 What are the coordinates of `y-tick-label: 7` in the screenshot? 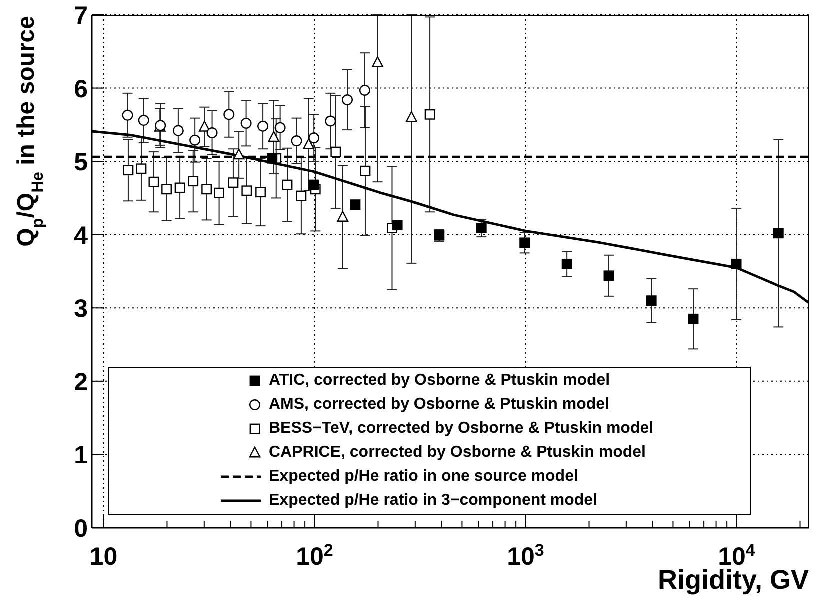 It's located at (81, 16).